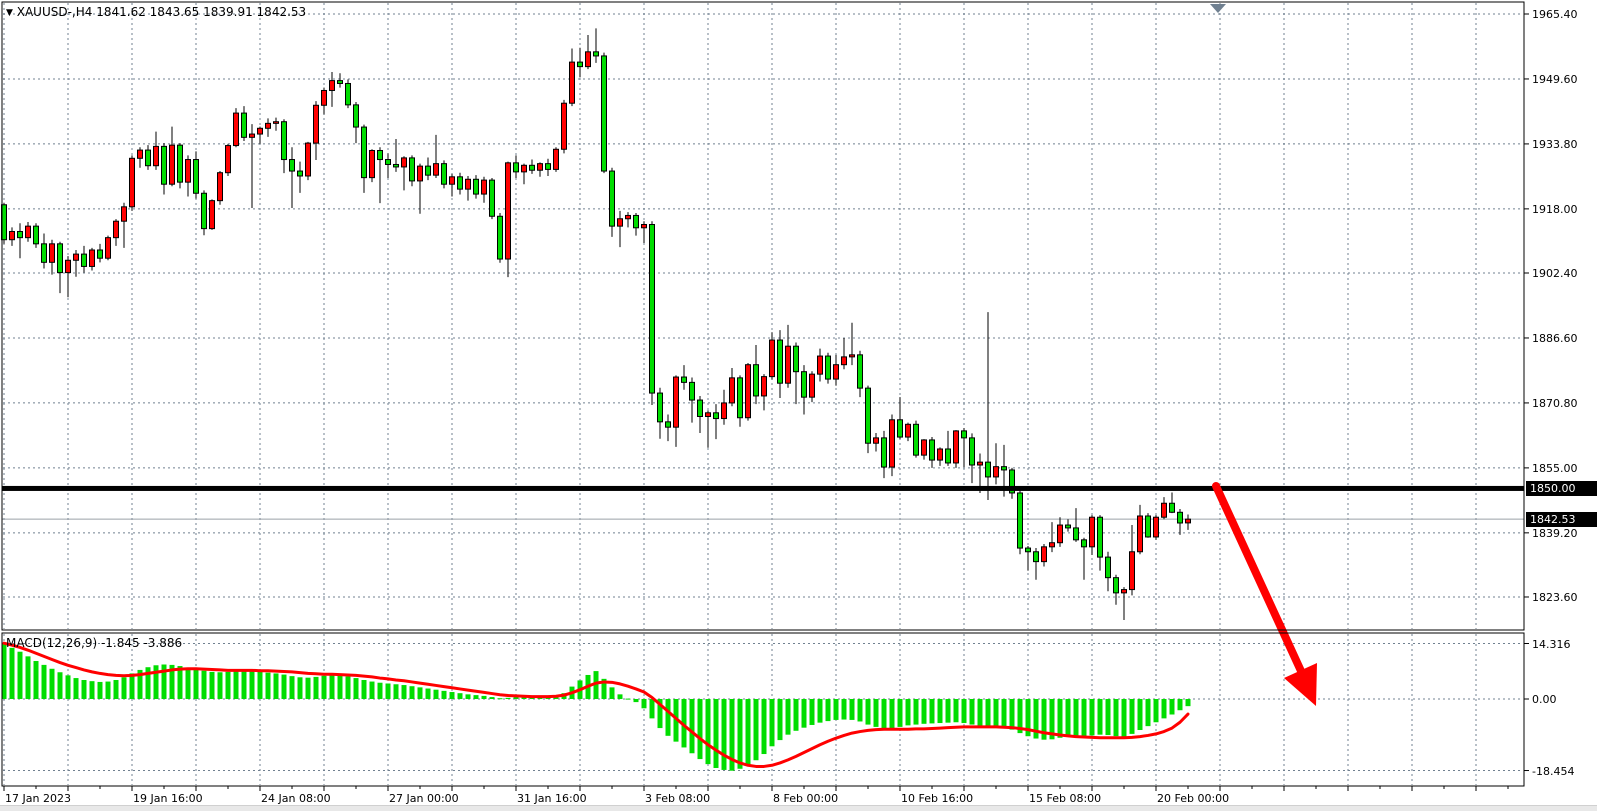 The height and width of the screenshot is (811, 1597). I want to click on symbol-dropdown-icon: ▼, so click(9, 13).